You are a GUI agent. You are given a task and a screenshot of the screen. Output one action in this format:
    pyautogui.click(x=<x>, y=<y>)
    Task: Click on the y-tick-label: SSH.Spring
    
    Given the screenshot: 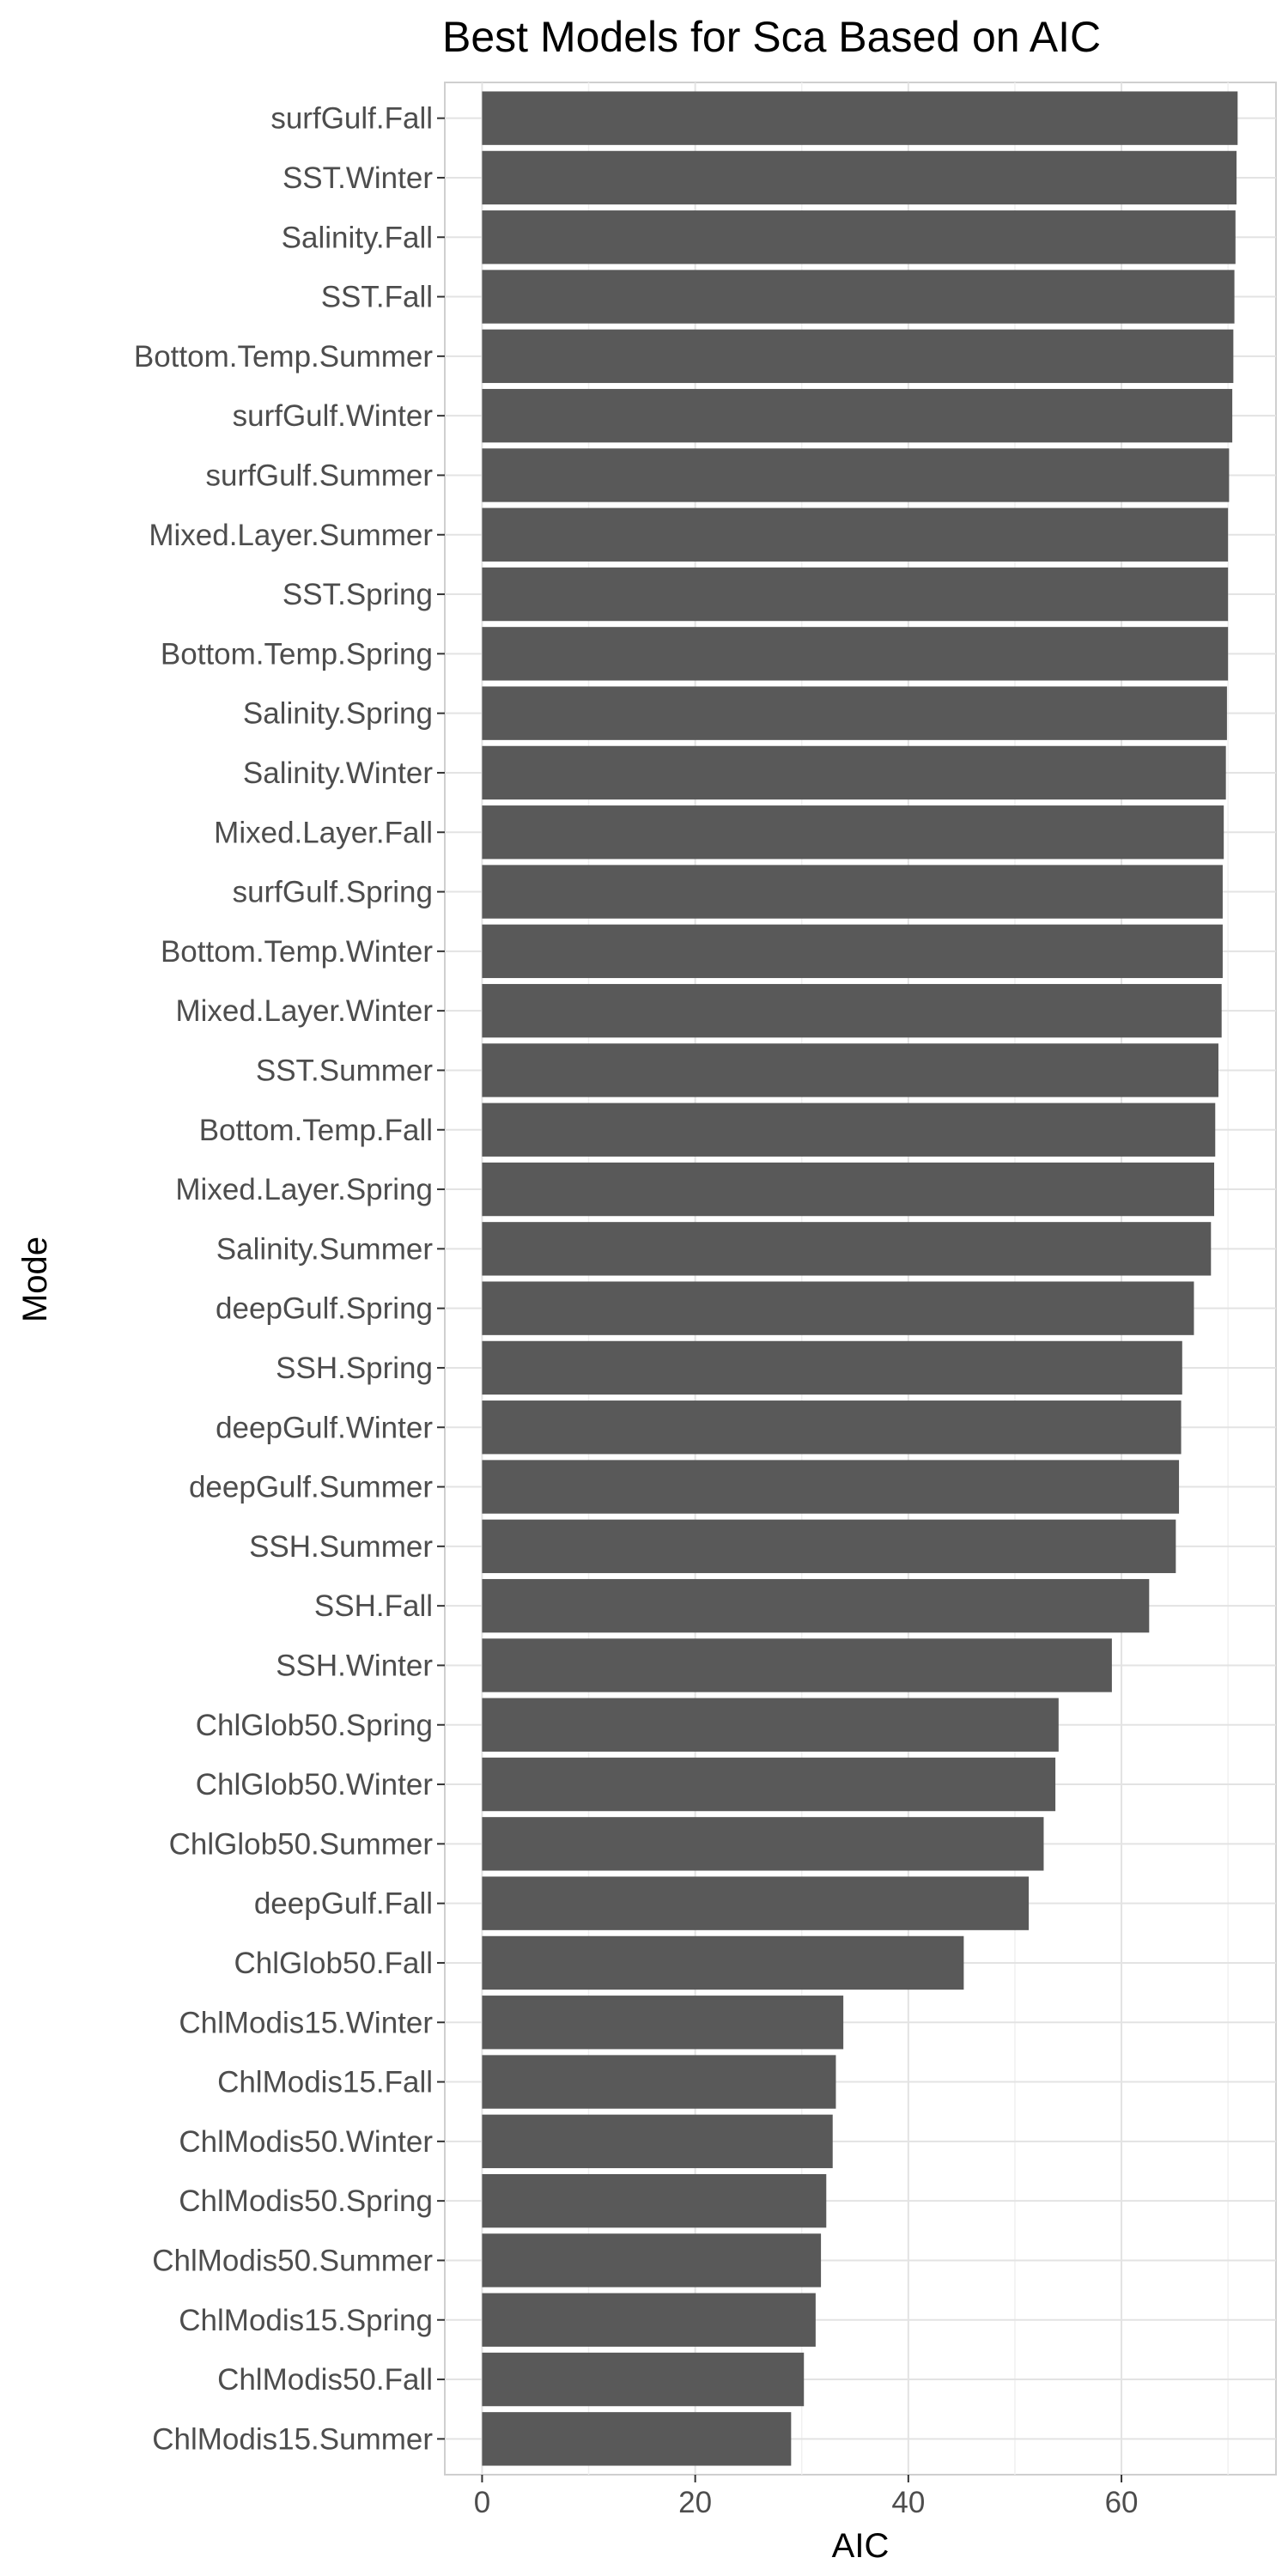 What is the action you would take?
    pyautogui.click(x=355, y=1368)
    